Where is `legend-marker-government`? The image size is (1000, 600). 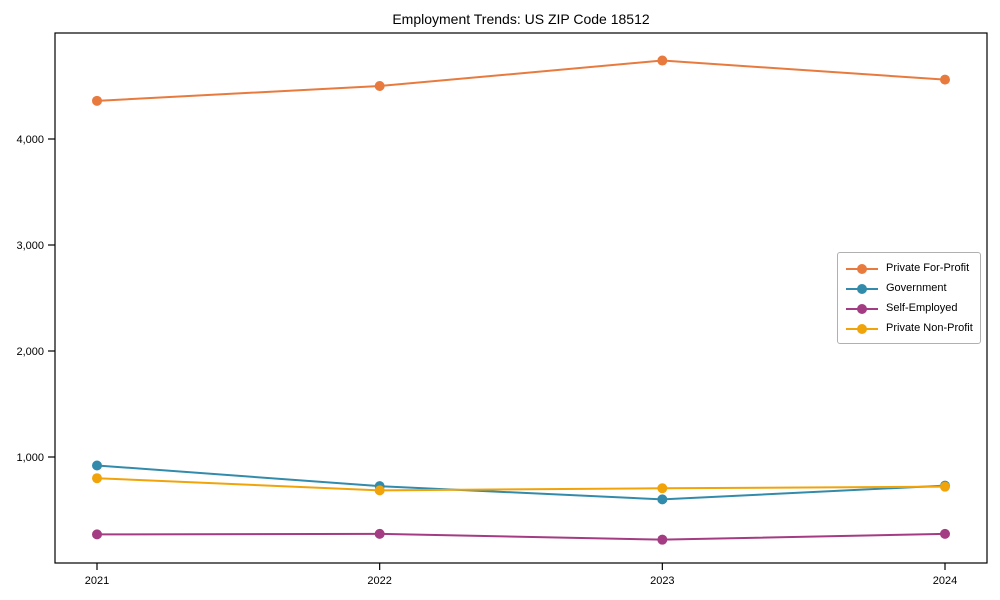
legend-marker-government is located at coordinates (862, 288).